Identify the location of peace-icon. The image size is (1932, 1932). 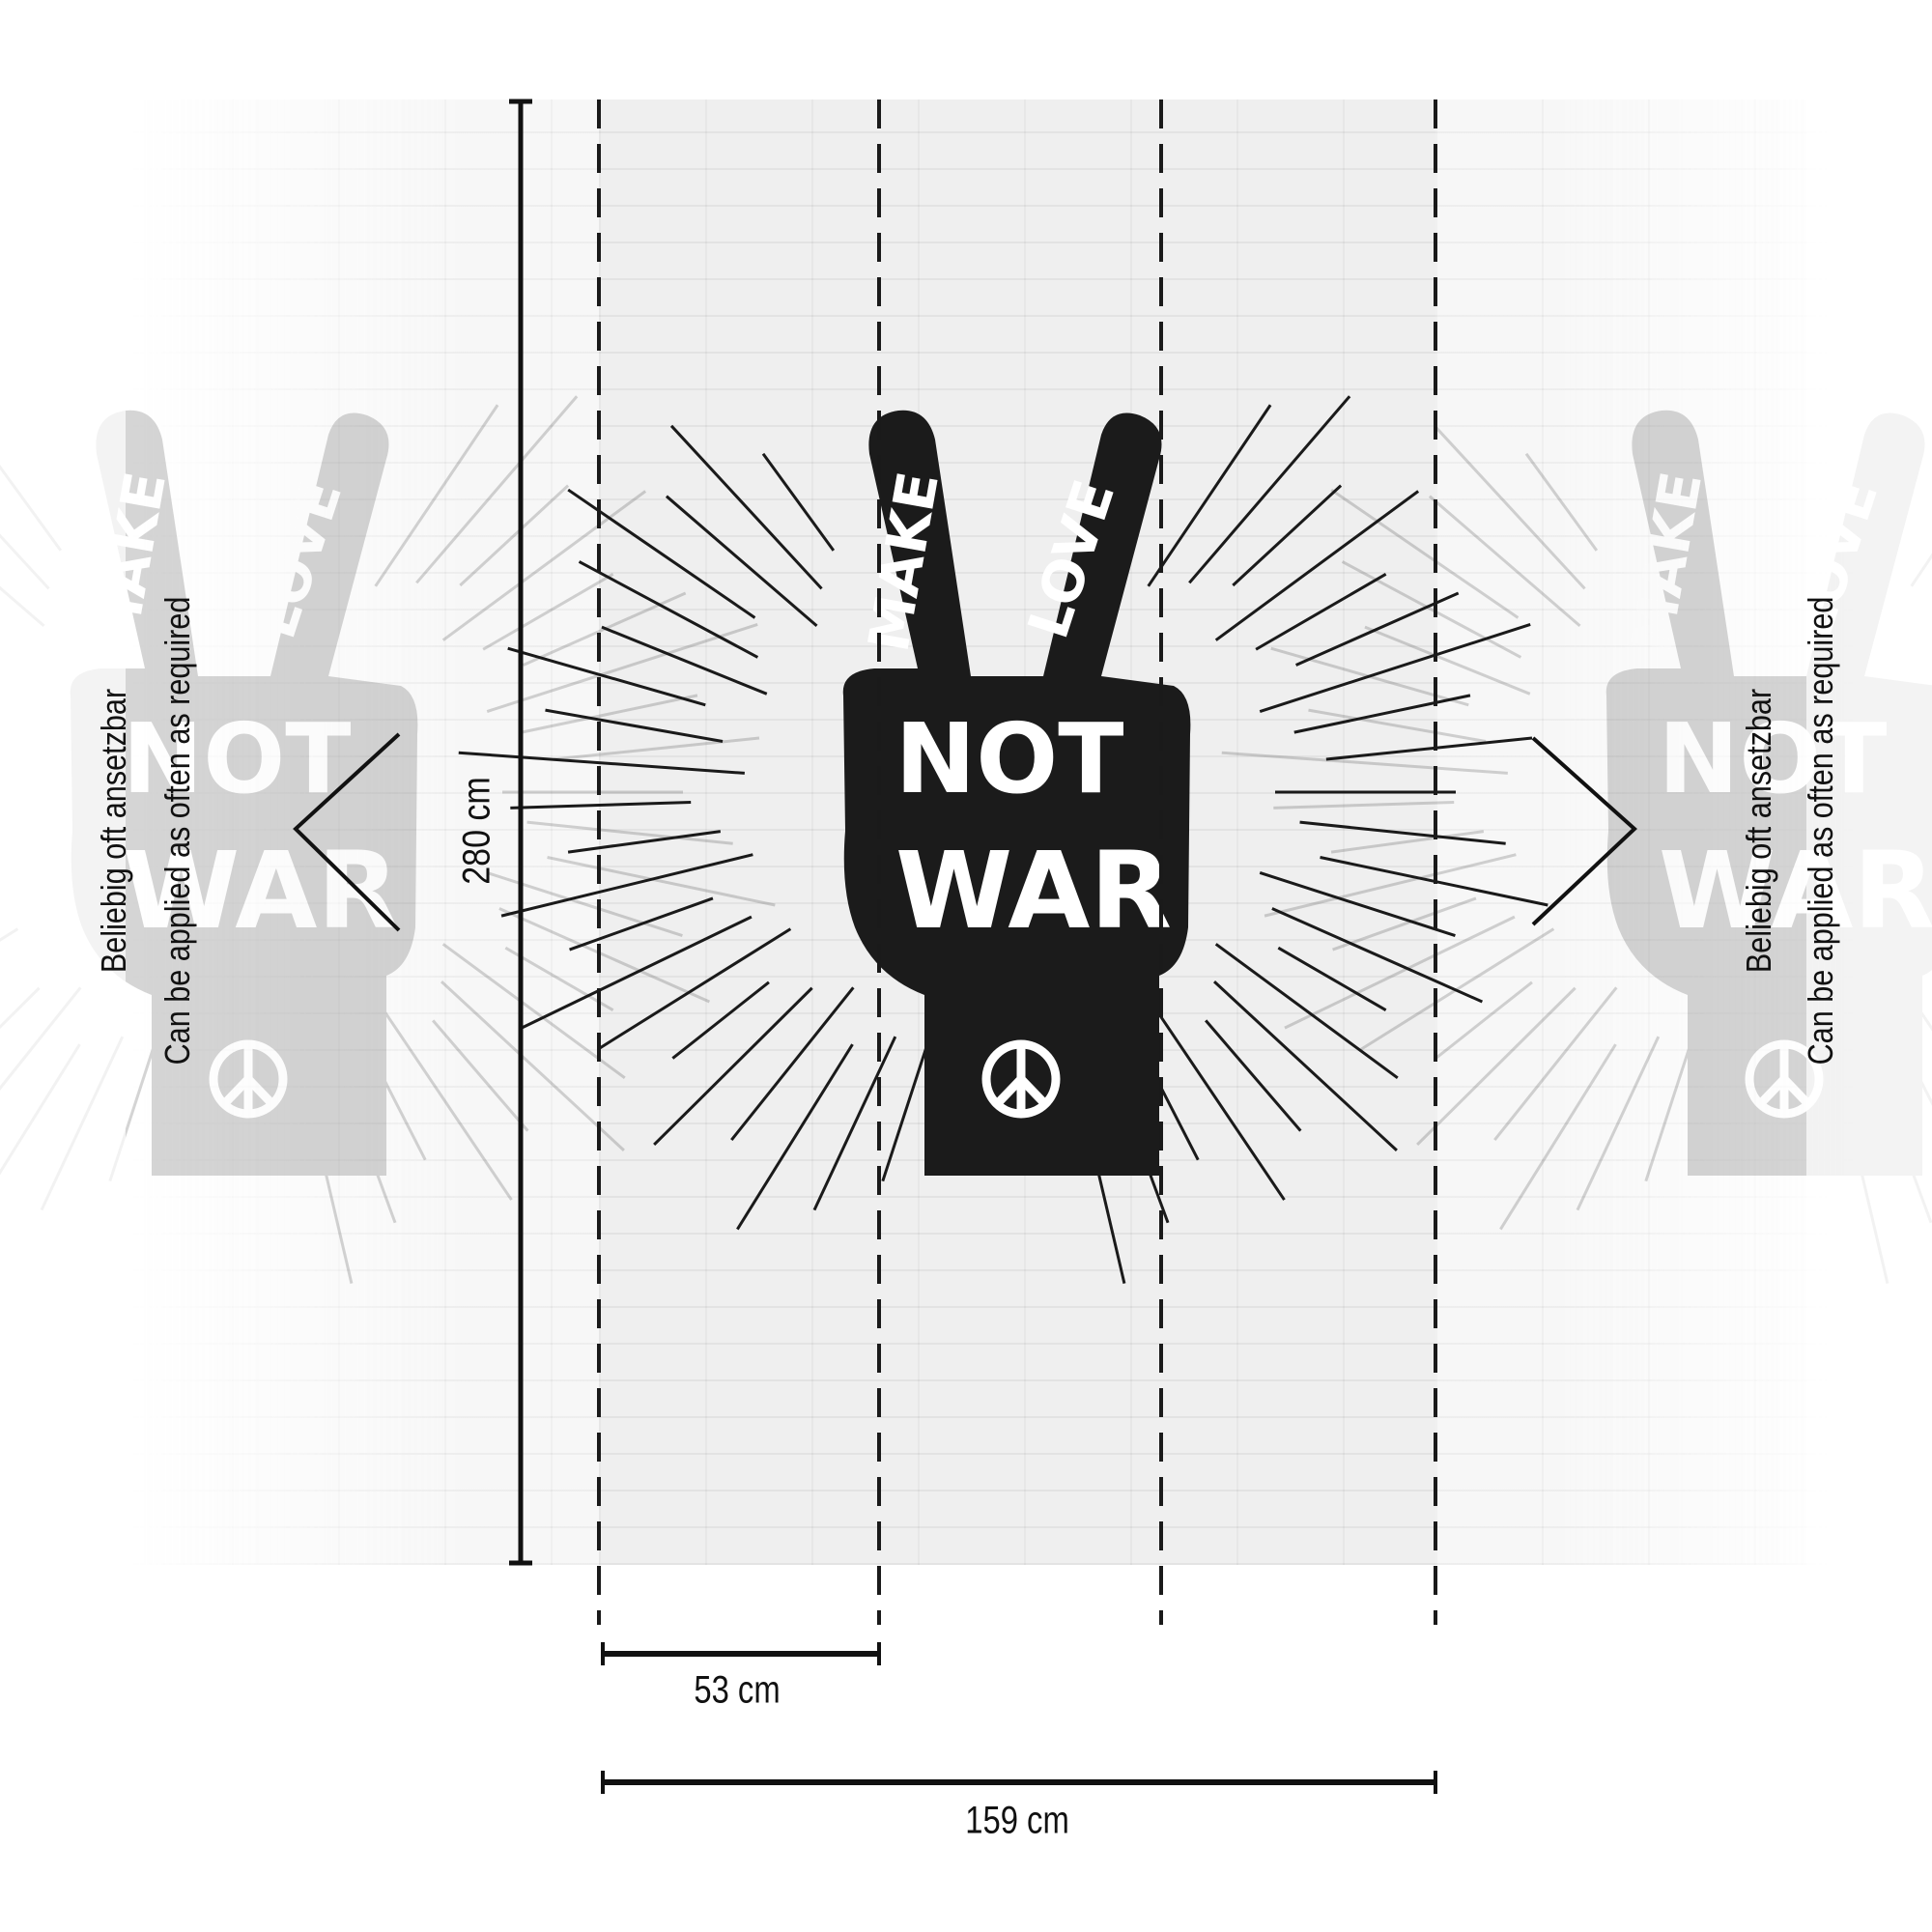
(1021, 1079).